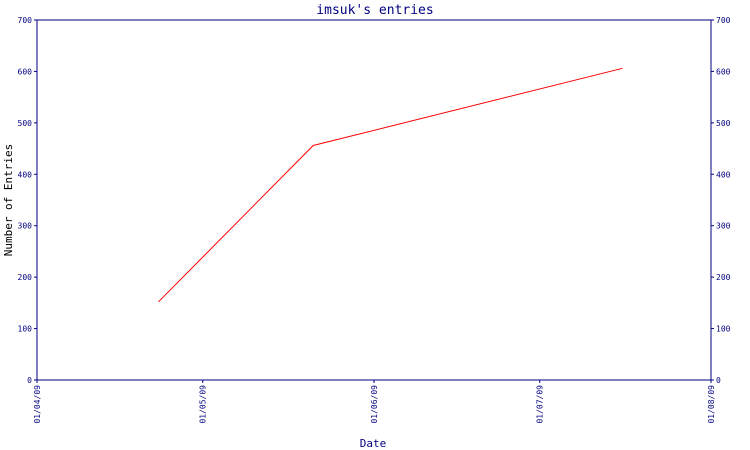 The height and width of the screenshot is (450, 750). What do you see at coordinates (723, 20) in the screenshot?
I see `y-tick-label-right: 700` at bounding box center [723, 20].